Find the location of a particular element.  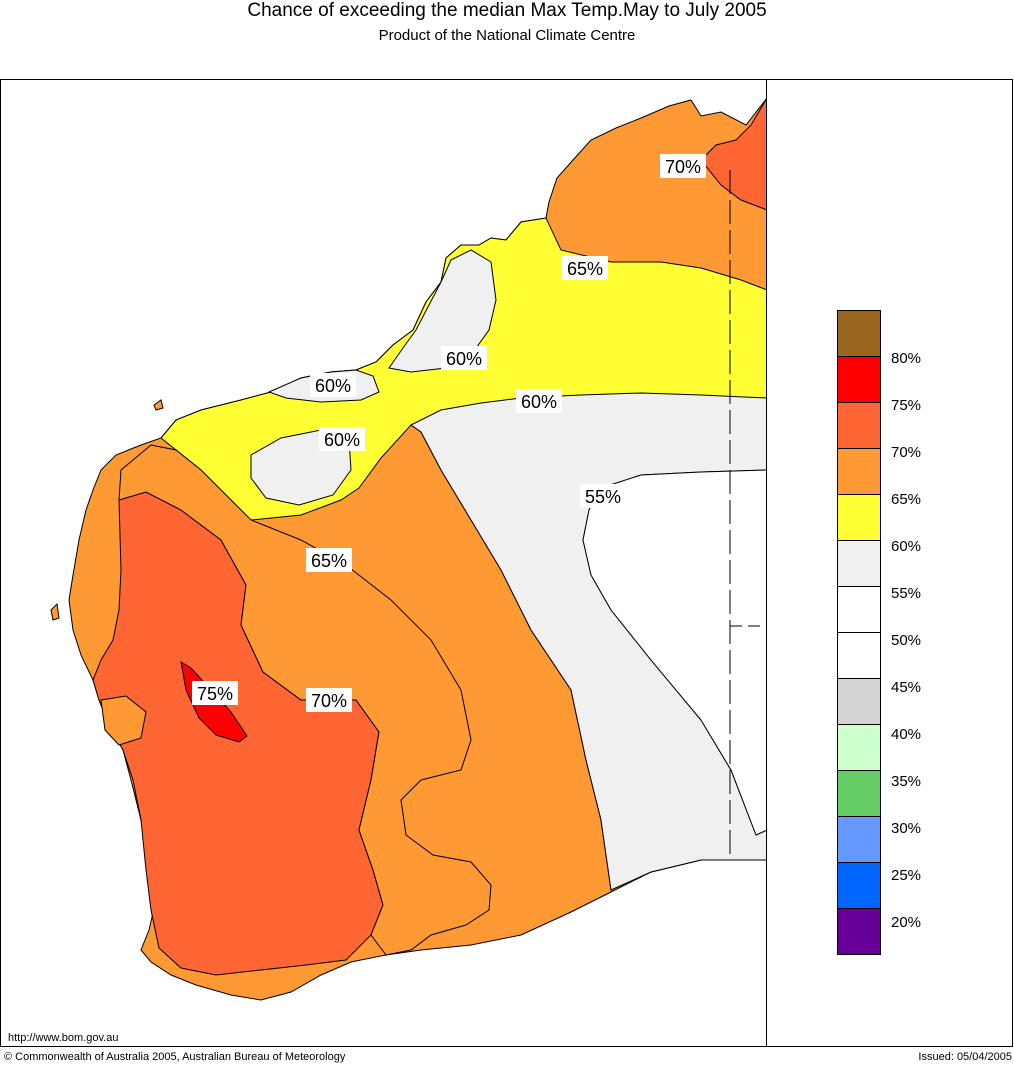

legend-label: 30% is located at coordinates (906, 828).